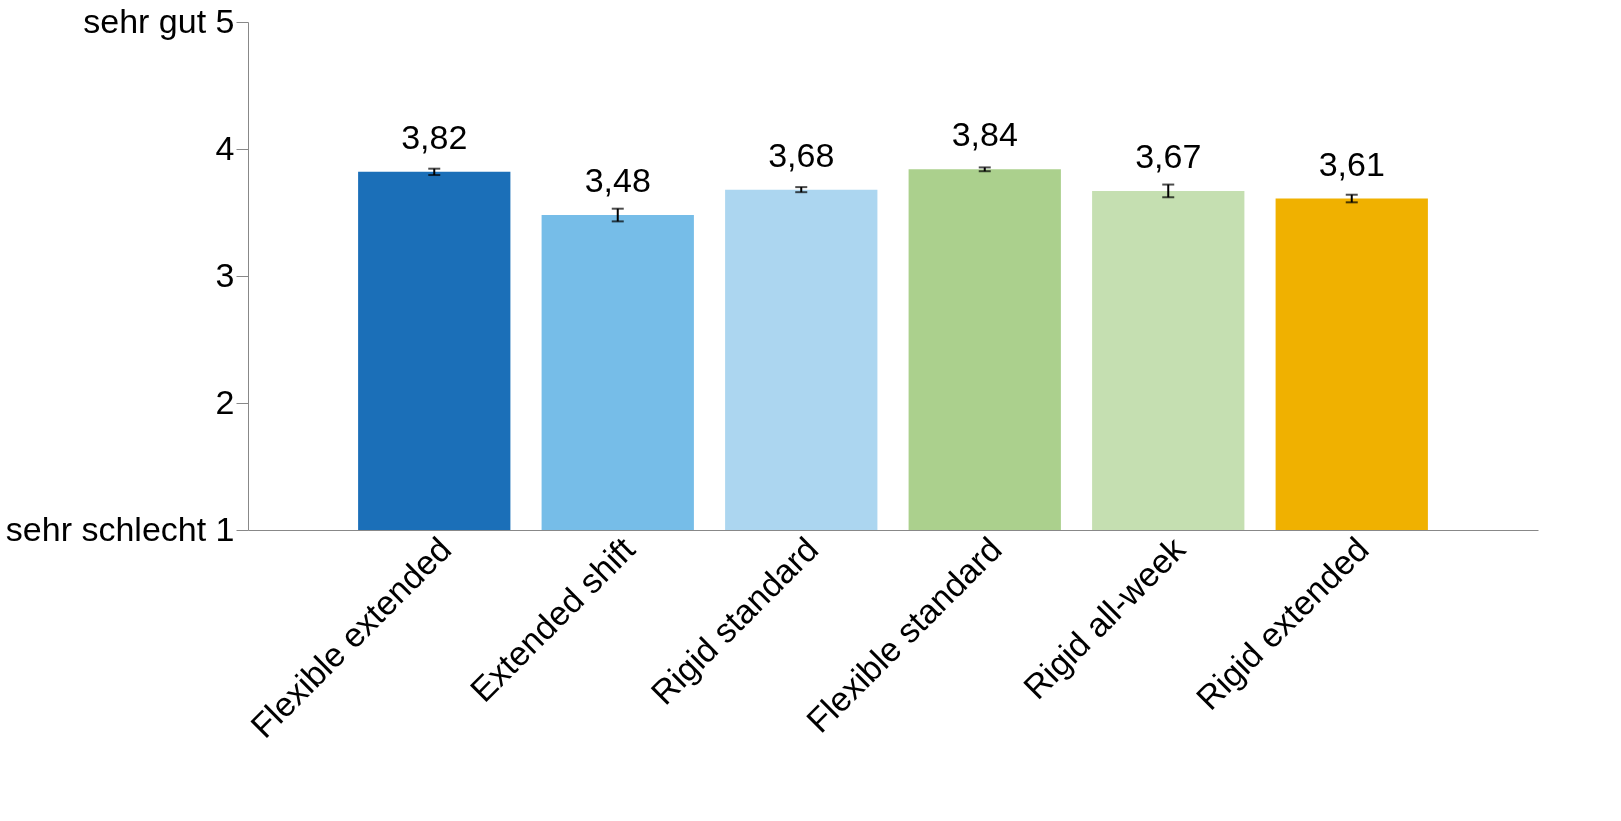 The image size is (1621, 821). I want to click on data-label: 3,84, so click(984, 134).